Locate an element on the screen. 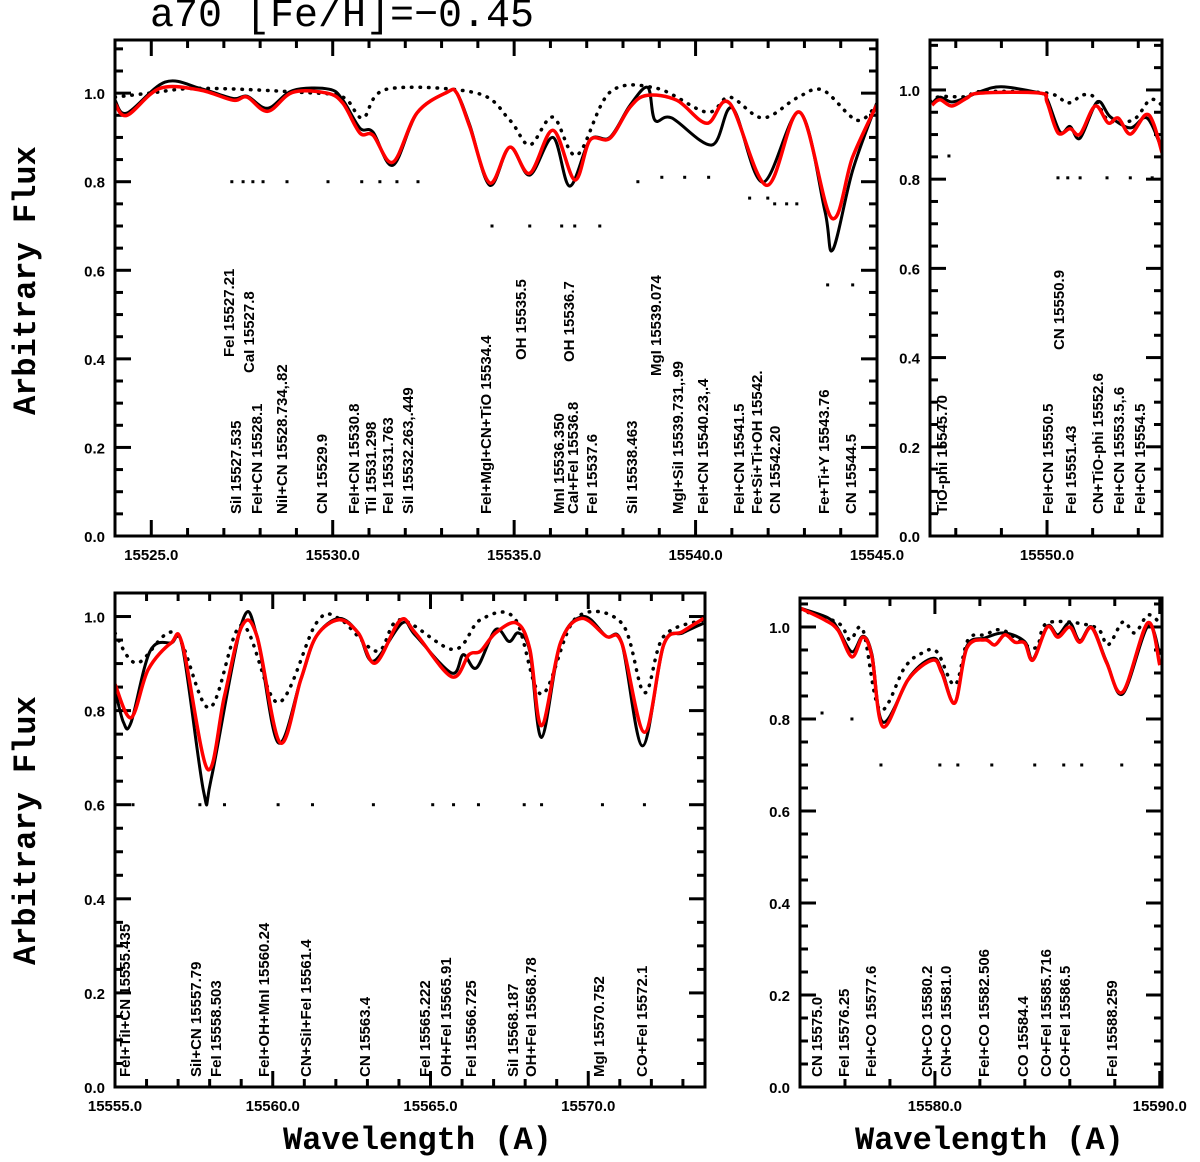 This screenshot has height=1162, width=1200. line-label: TiO-phi 15545.70 is located at coordinates (942, 454).